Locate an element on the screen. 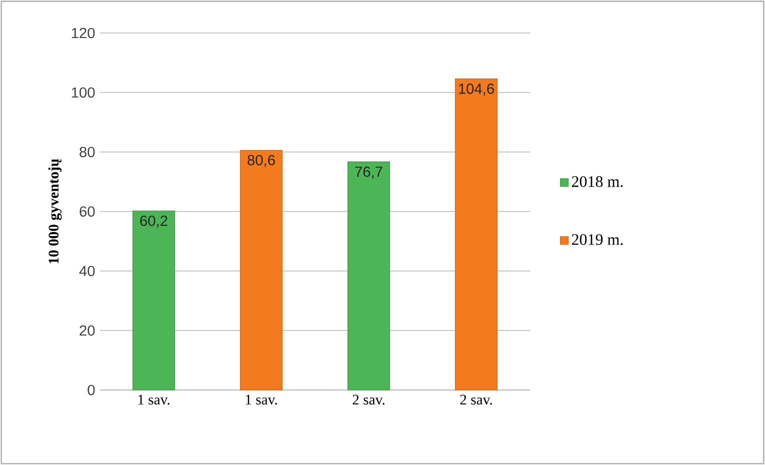  y-tick-label: 0 is located at coordinates (91, 390).